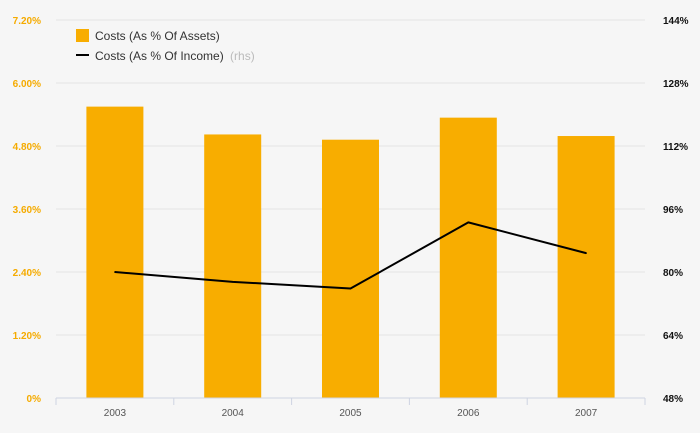 The width and height of the screenshot is (700, 433). Describe the element at coordinates (159, 56) in the screenshot. I see `legend-label-line: Costs (As % Of Income)` at that location.